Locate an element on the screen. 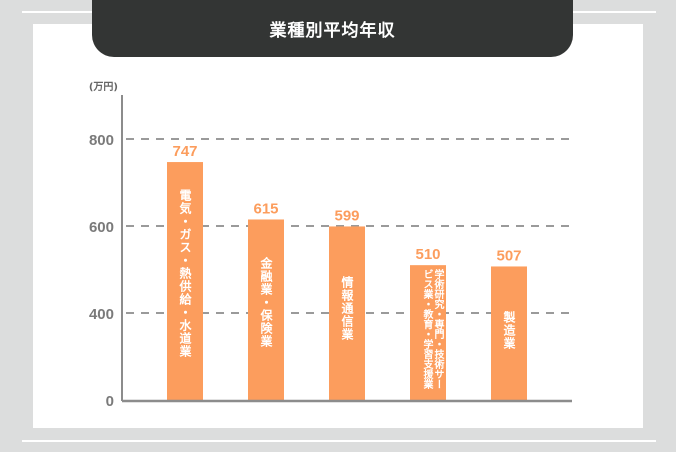 The height and width of the screenshot is (452, 676). category-label: 学術研究・専門・技術サービス業・教育・学習支援業 is located at coordinates (432, 329).